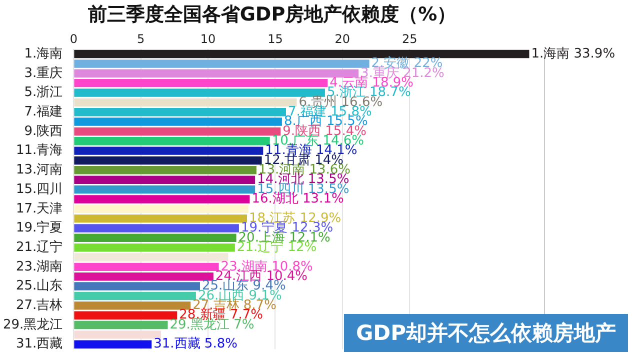  I want to click on annotation: GDP却并不怎么依赖房地产, so click(486, 333).